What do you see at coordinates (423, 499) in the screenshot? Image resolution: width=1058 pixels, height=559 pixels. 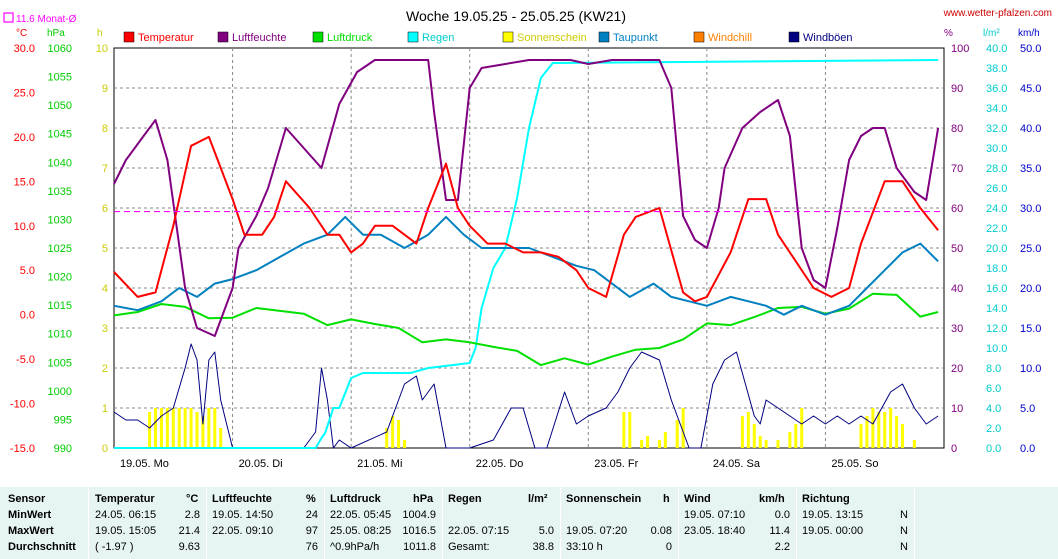 I see `stats-h-press-unit: hPa` at bounding box center [423, 499].